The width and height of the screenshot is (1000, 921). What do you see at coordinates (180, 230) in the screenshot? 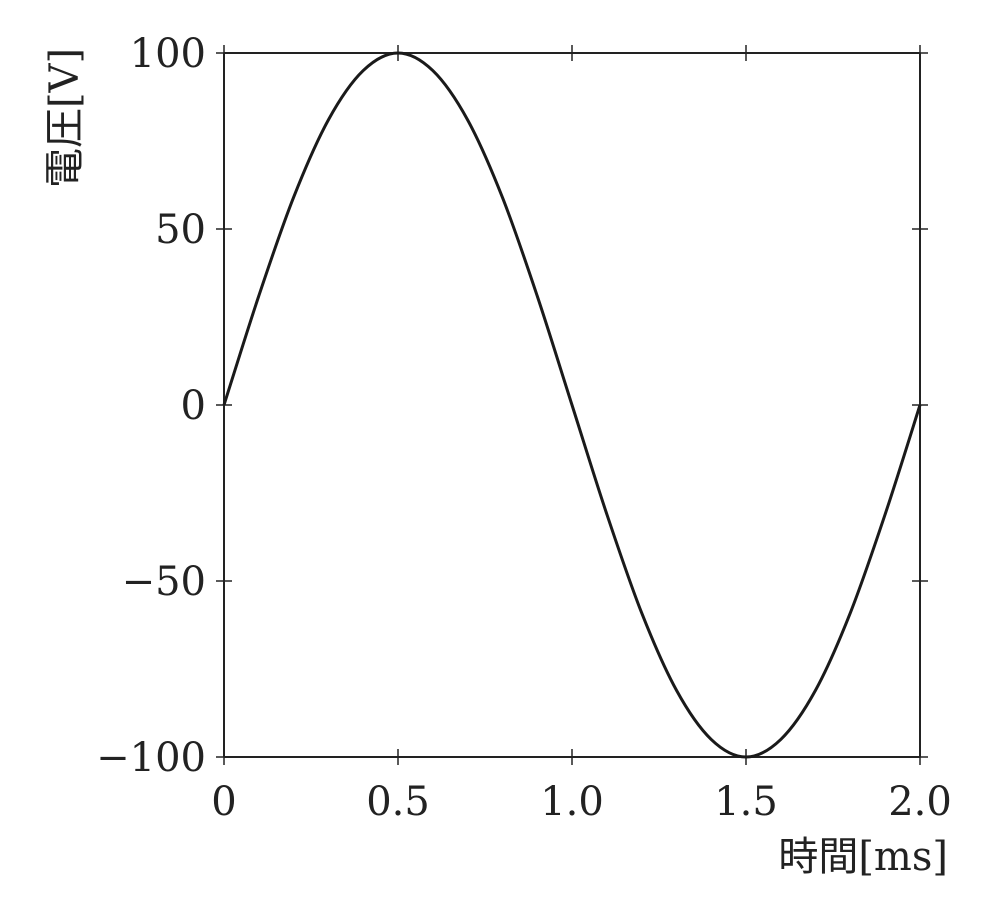
I see `y-tick-label: 50` at bounding box center [180, 230].